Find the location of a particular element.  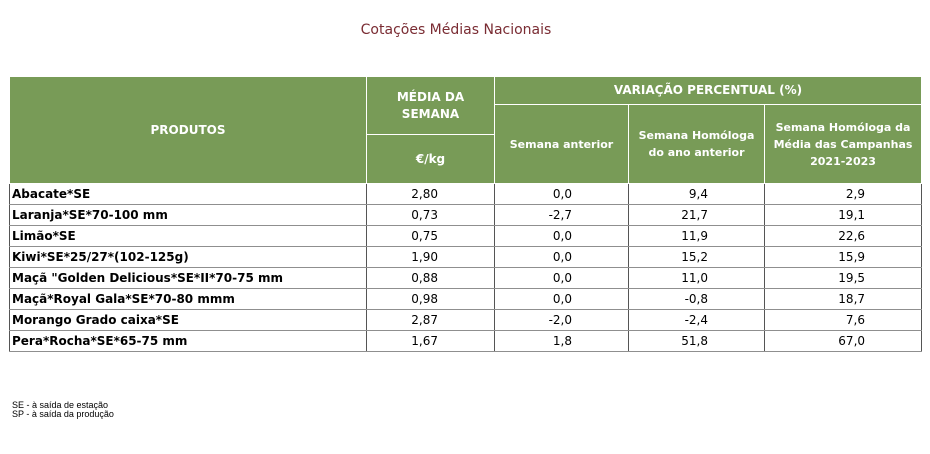

cell-ano-anterior: -2,4 is located at coordinates (696, 320).